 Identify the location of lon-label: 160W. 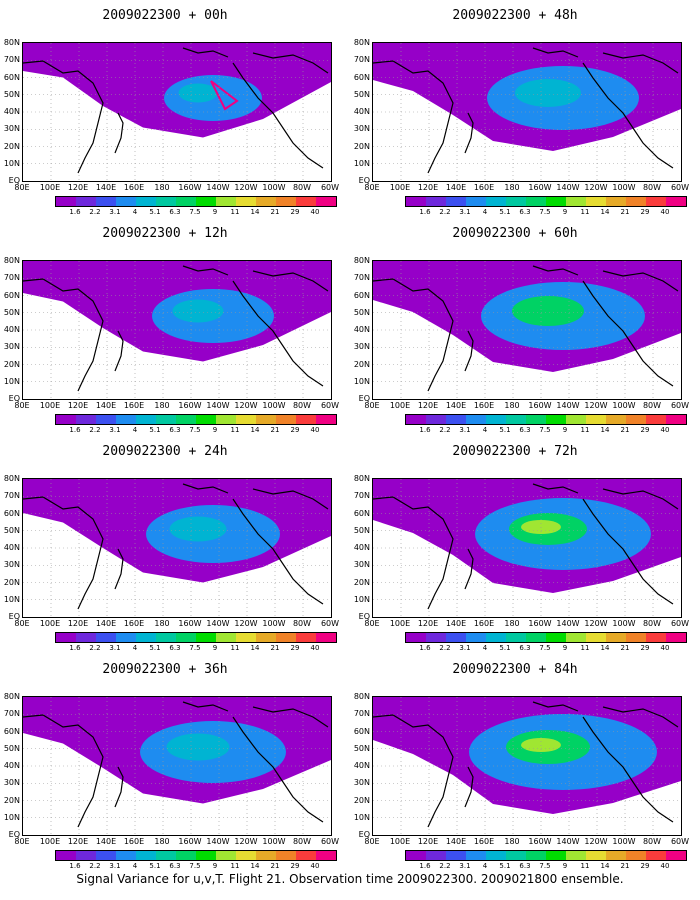
(540, 405).